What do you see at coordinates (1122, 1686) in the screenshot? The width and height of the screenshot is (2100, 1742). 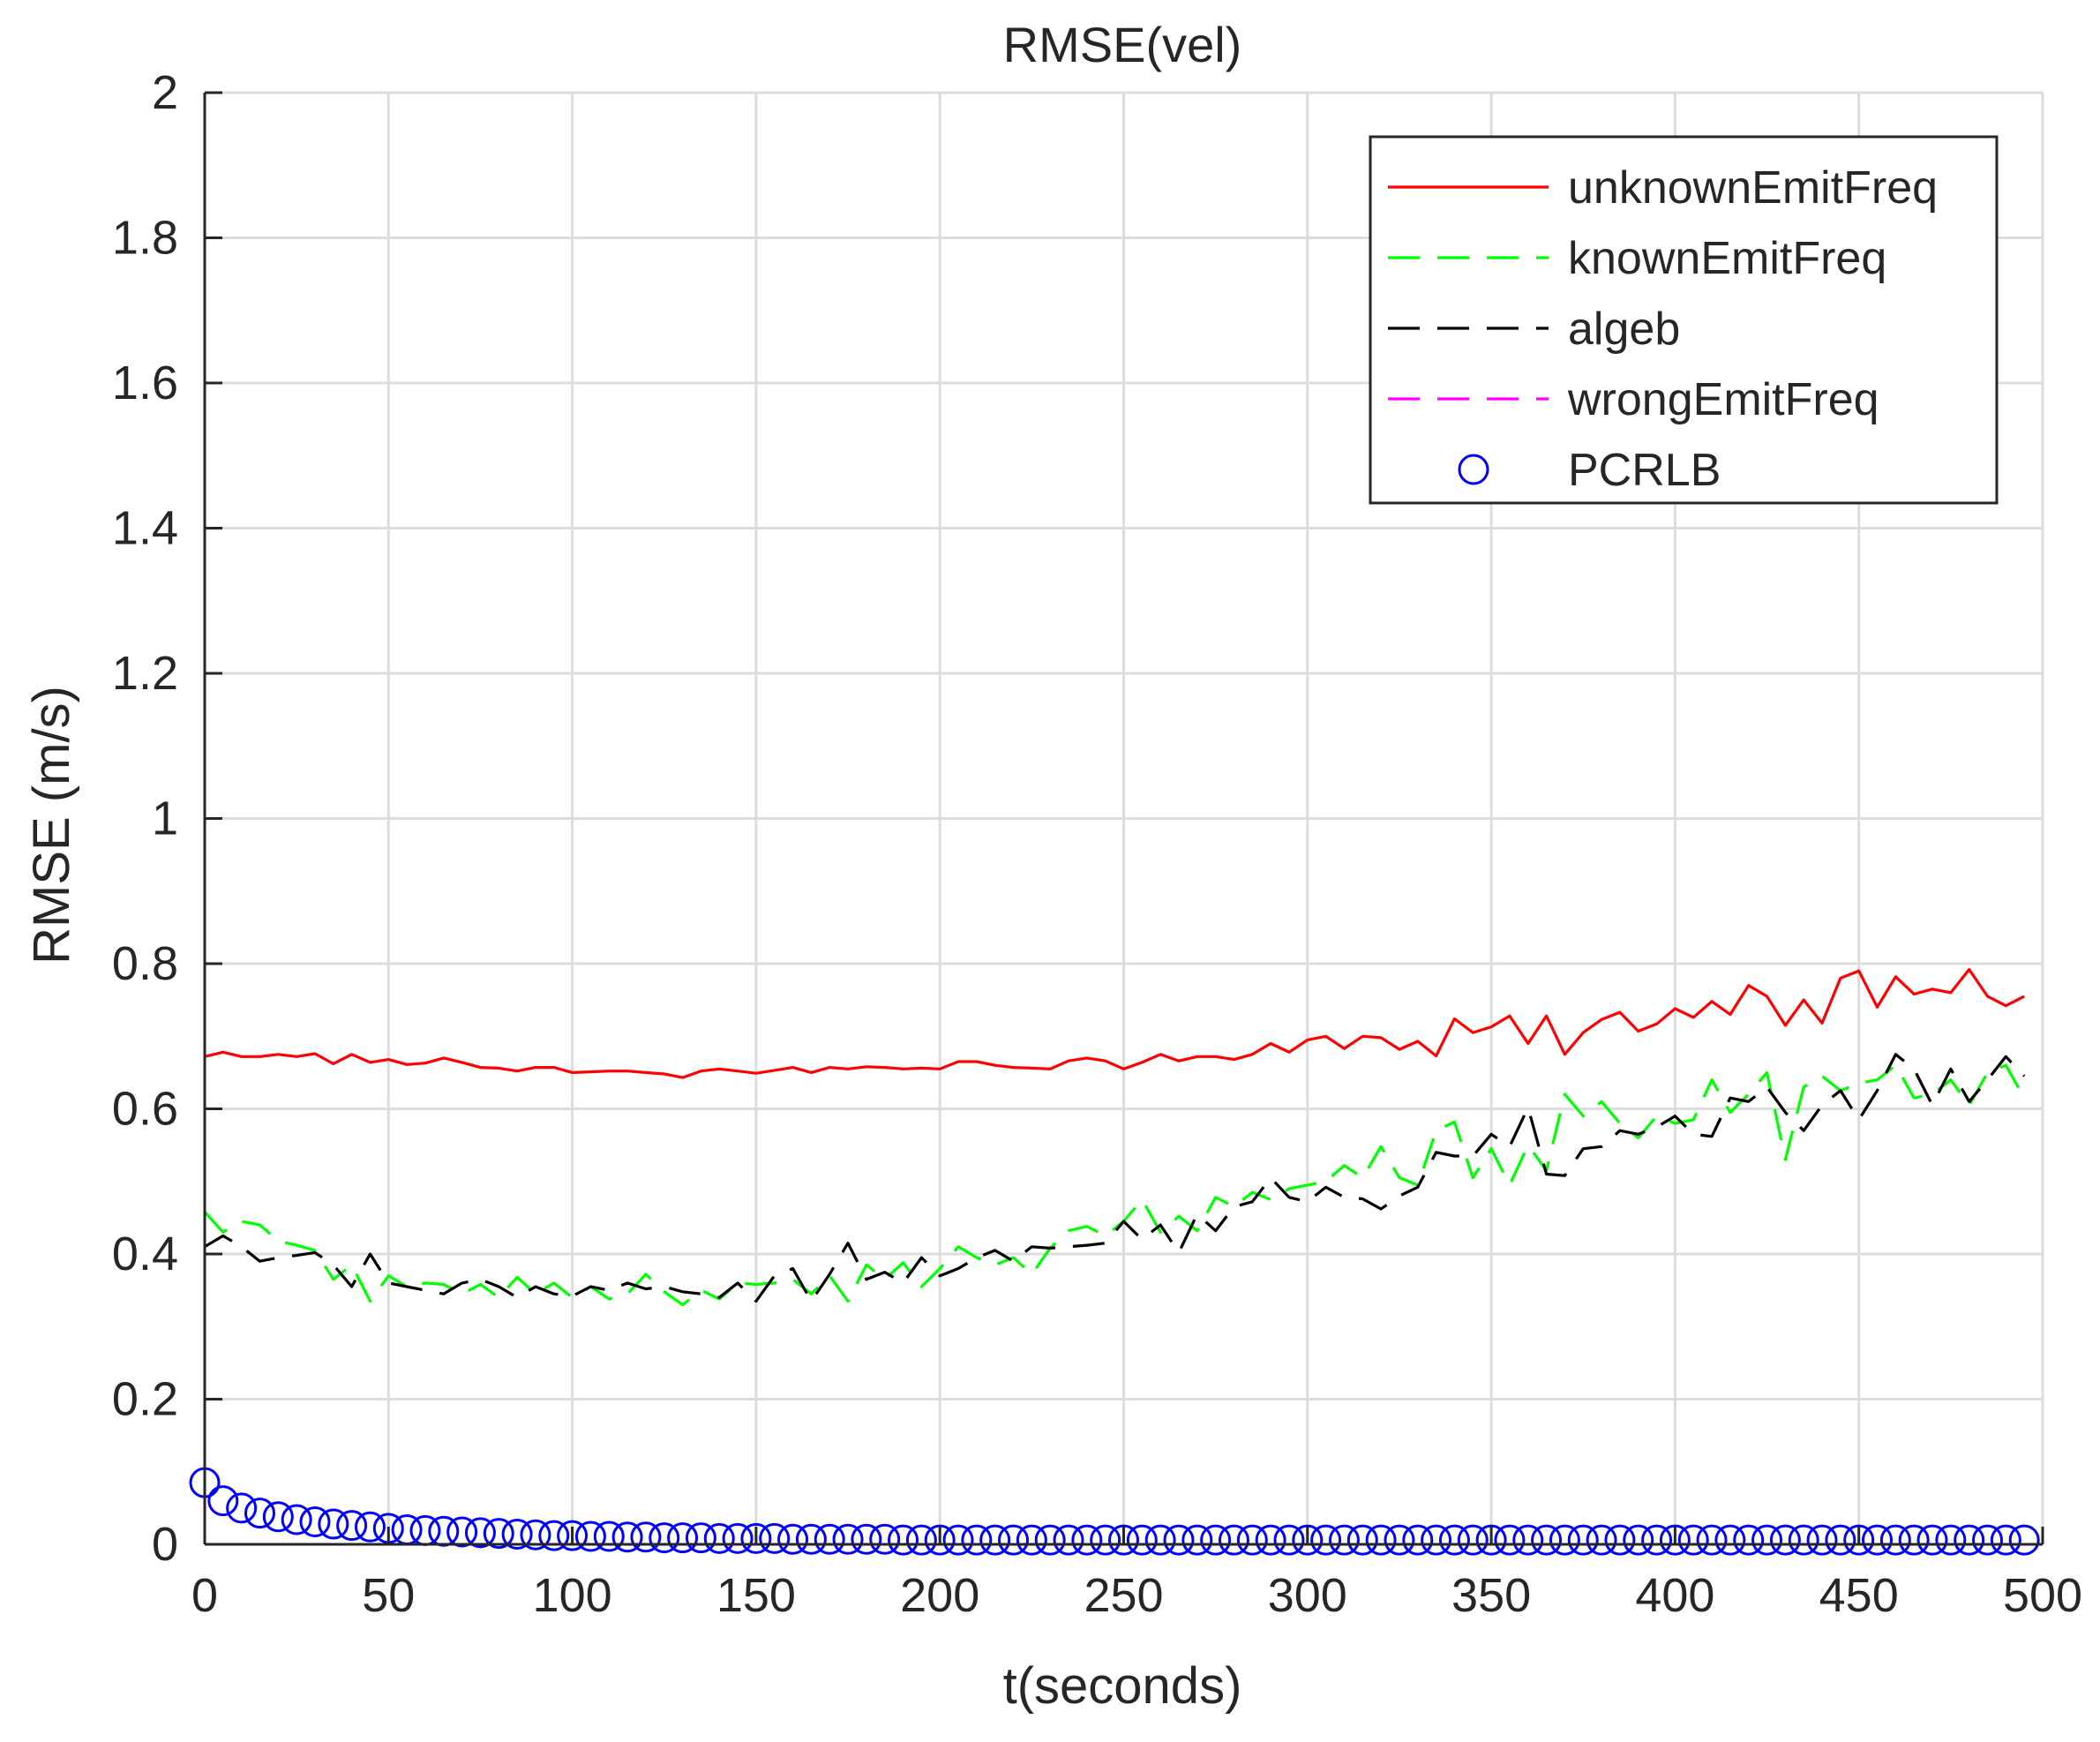 I see `x-axis-label: t(seconds)` at bounding box center [1122, 1686].